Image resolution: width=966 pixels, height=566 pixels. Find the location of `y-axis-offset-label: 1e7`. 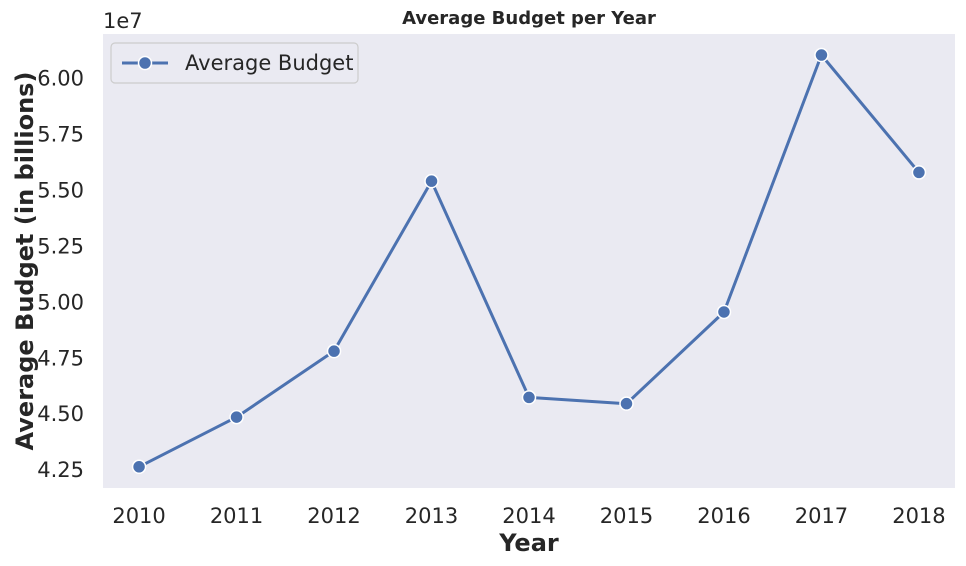

y-axis-offset-label: 1e7 is located at coordinates (123, 21).